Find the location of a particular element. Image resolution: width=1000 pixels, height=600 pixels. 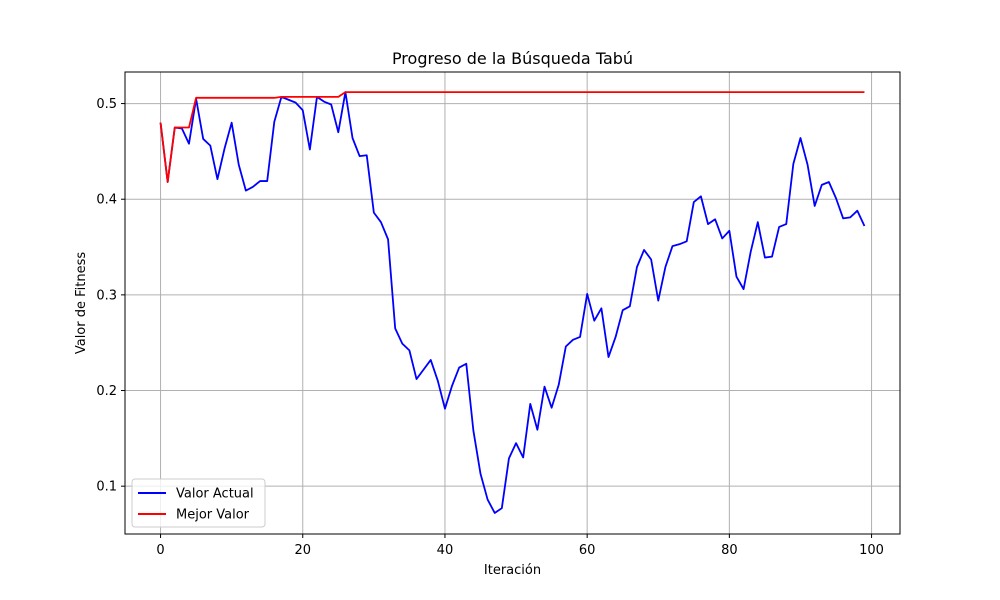

y-tick-label: 0.5 is located at coordinates (106, 104).